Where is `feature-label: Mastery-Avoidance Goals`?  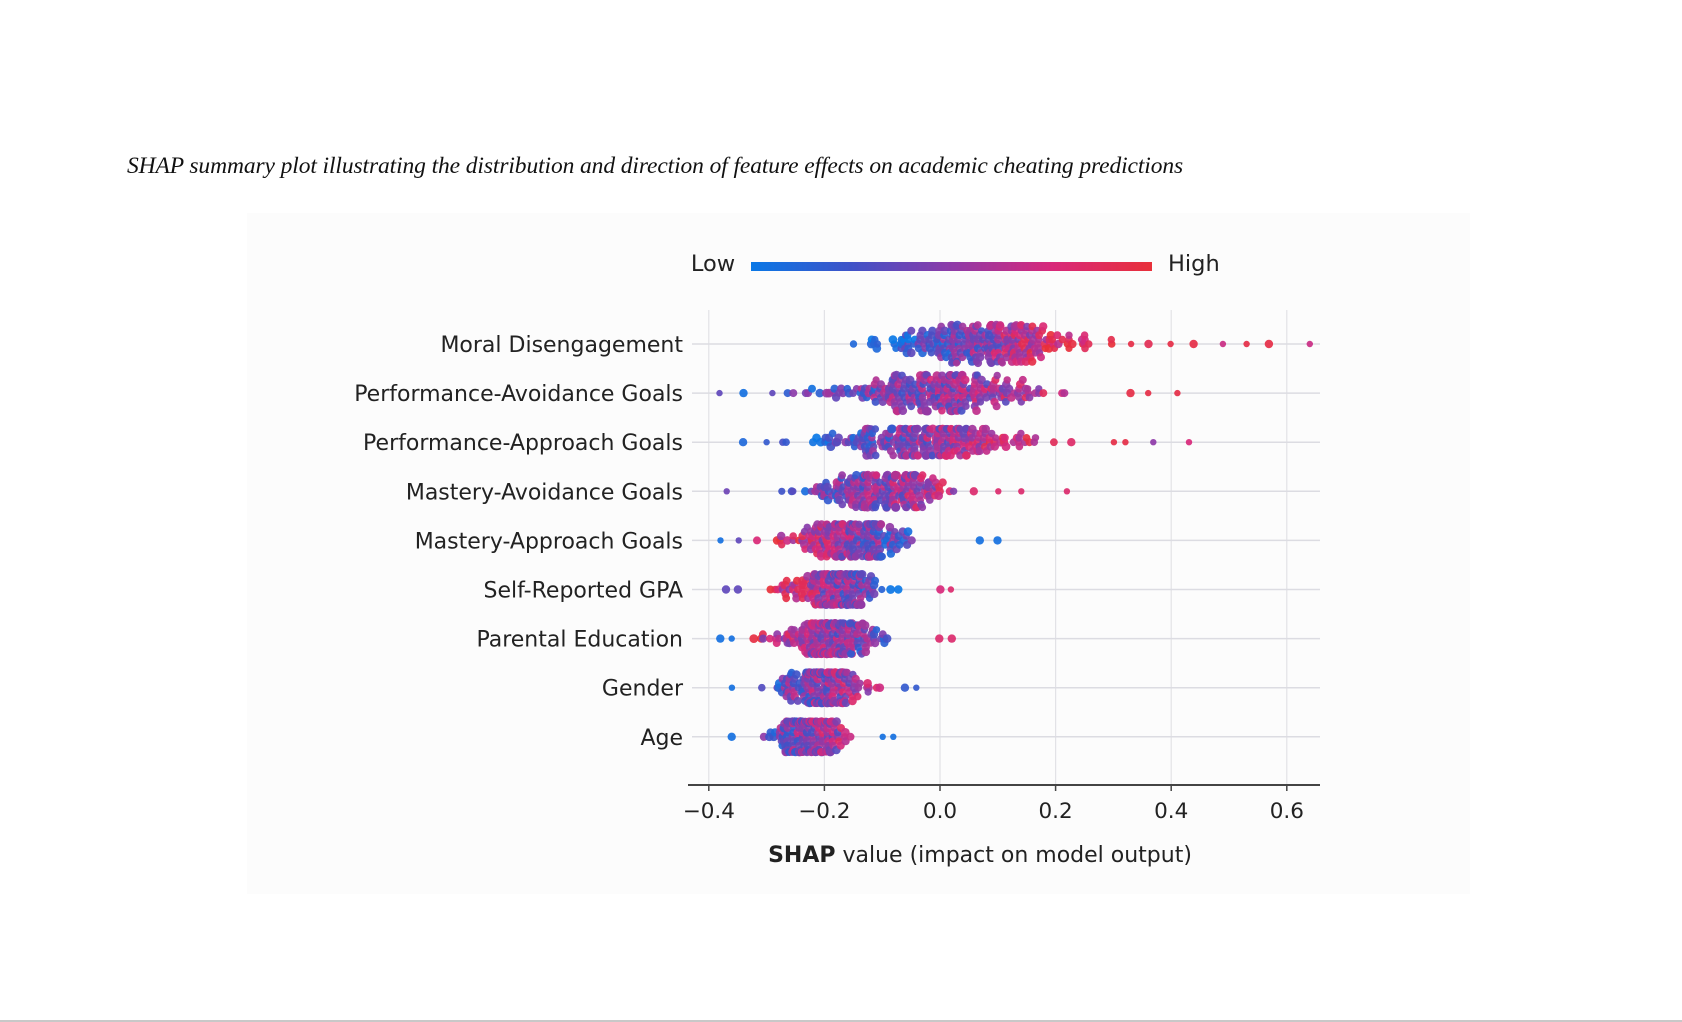 feature-label: Mastery-Avoidance Goals is located at coordinates (544, 492).